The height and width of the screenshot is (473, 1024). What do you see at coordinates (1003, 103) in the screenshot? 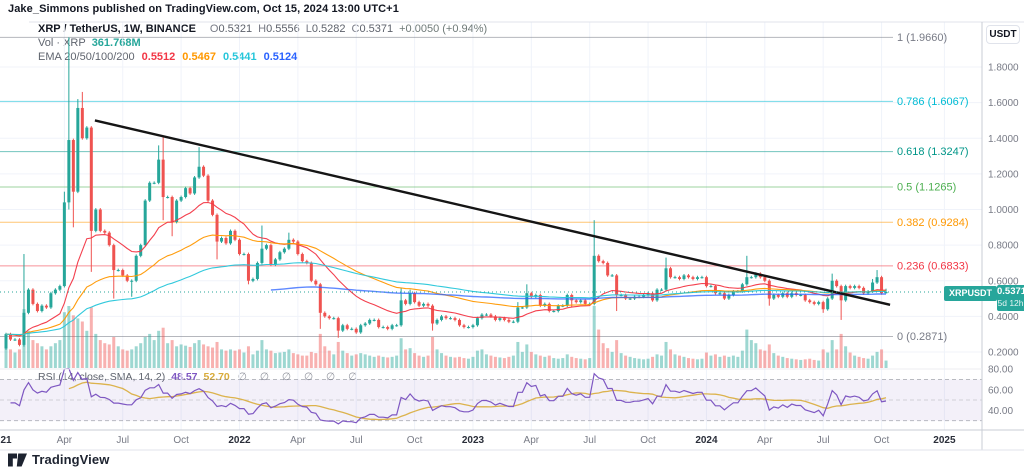
I see `svg-text: 1.6000` at bounding box center [1003, 103].